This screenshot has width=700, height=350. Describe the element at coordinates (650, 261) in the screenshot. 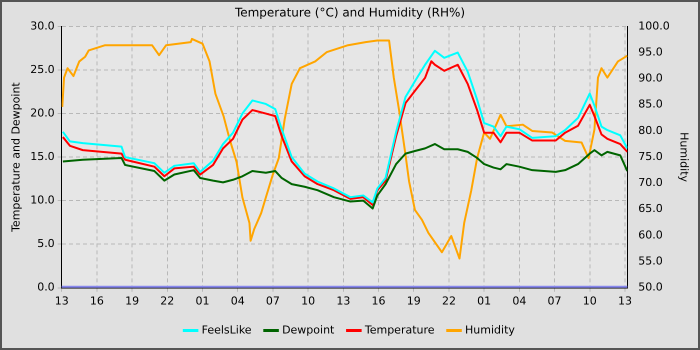

I see `y2-tick-label: 55.0` at that location.